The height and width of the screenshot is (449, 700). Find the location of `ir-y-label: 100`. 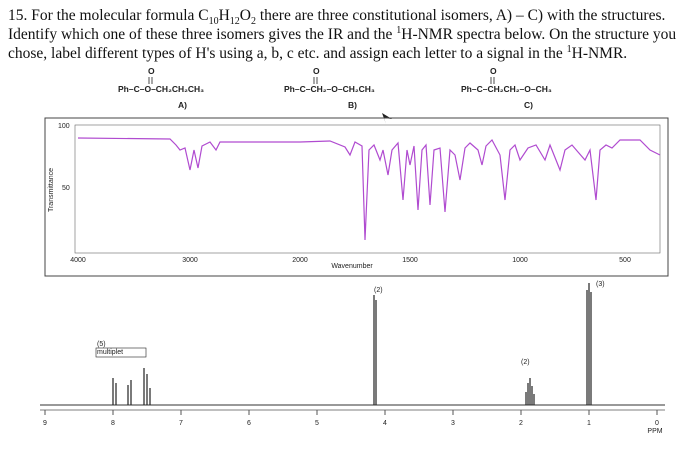

ir-y-label: 100 is located at coordinates (64, 126).